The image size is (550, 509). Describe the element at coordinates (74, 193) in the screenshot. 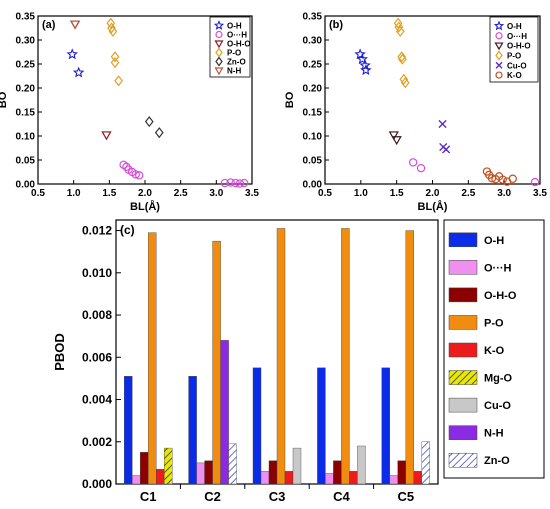

I see `panel-a-x-tick-label: 1.0` at that location.